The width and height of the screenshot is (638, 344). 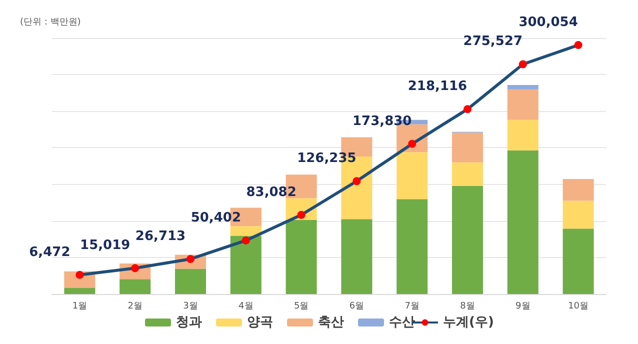 I want to click on x-tick-label: 3월, so click(x=190, y=307).